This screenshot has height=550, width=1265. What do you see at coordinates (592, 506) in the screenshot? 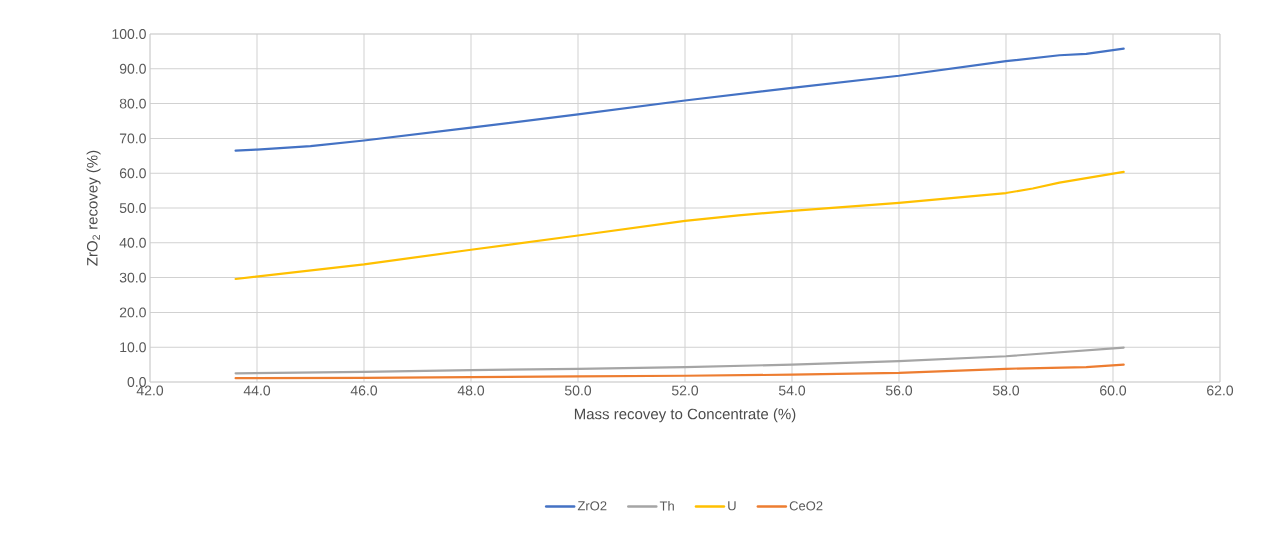
I see `legend-label: ZrO2` at bounding box center [592, 506].